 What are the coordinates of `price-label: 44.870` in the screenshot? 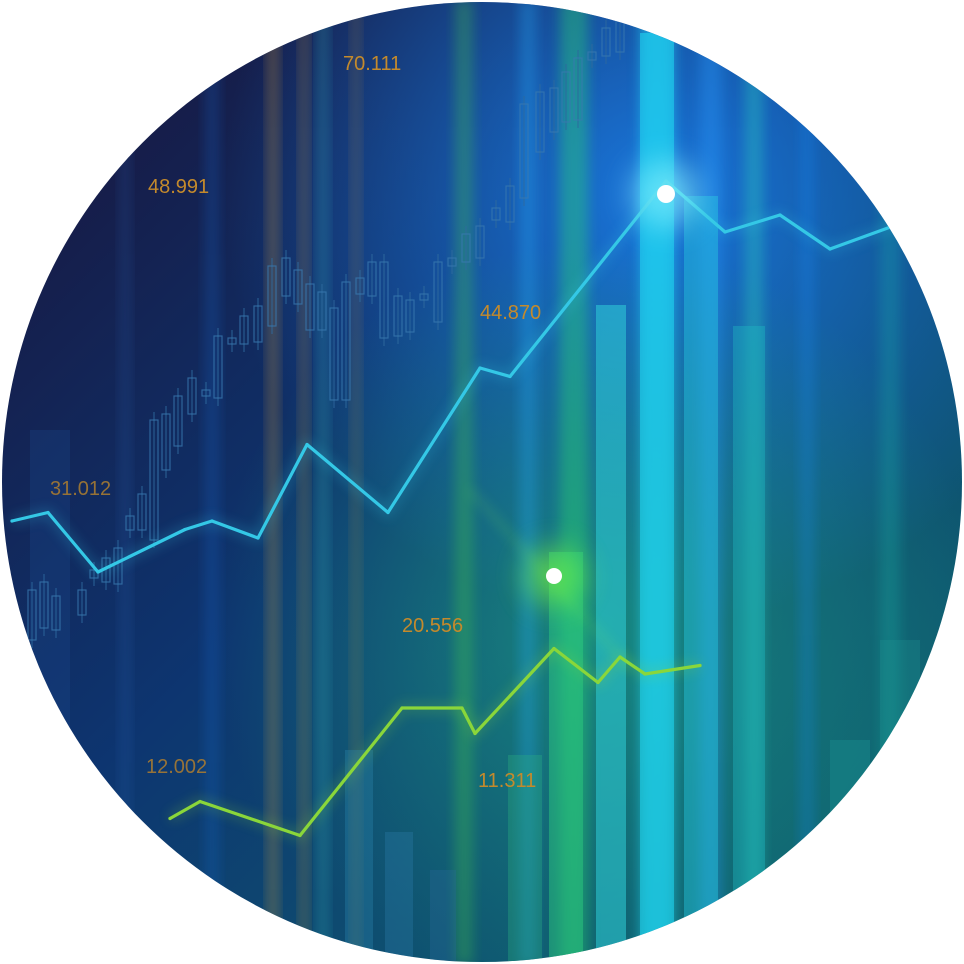 It's located at (510, 313).